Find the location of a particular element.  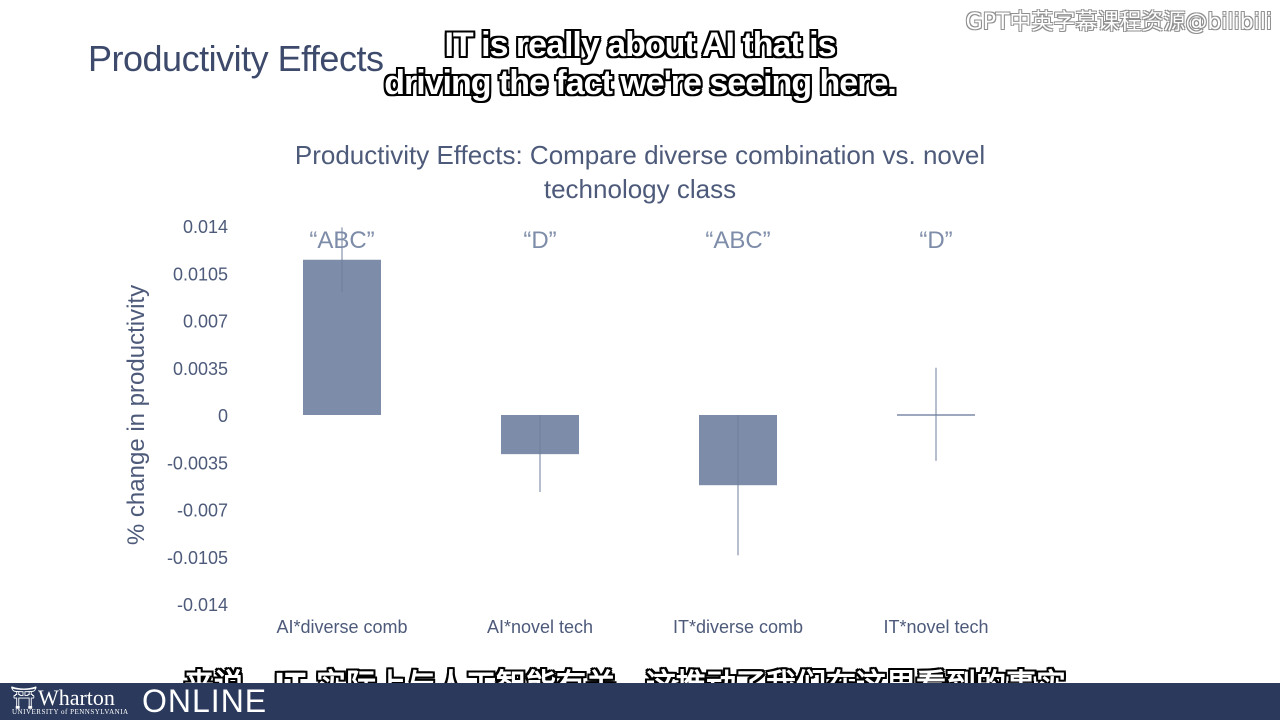

online-label: ONLINE is located at coordinates (205, 701).